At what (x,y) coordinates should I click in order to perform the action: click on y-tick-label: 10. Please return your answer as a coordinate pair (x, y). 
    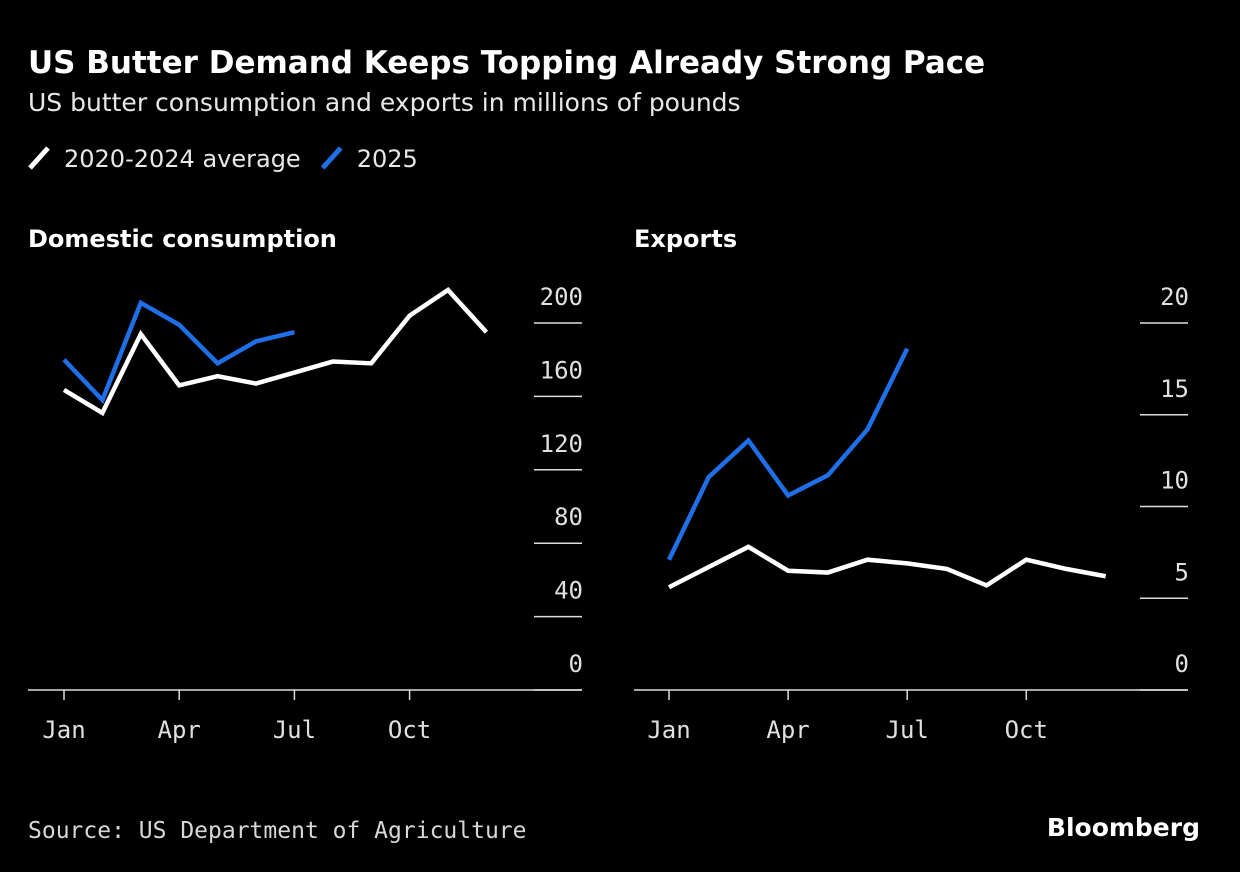
    Looking at the image, I should click on (1174, 481).